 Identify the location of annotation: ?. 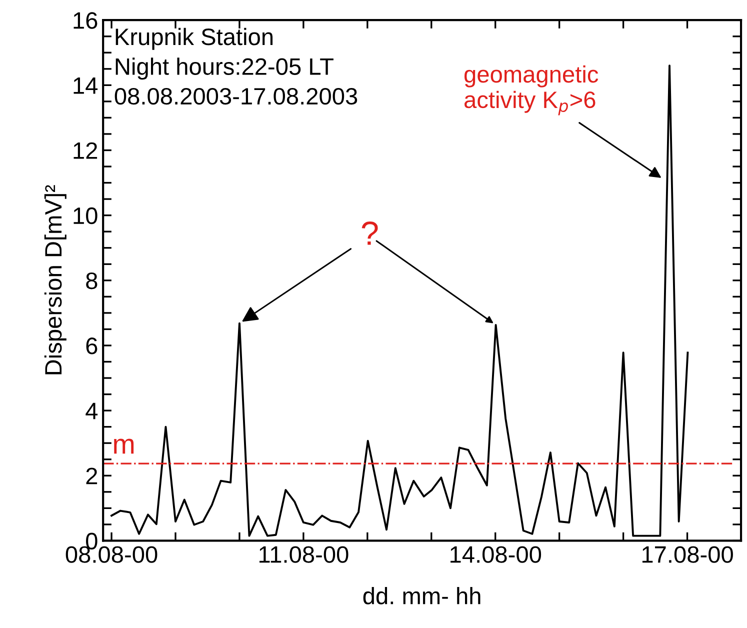
(370, 233).